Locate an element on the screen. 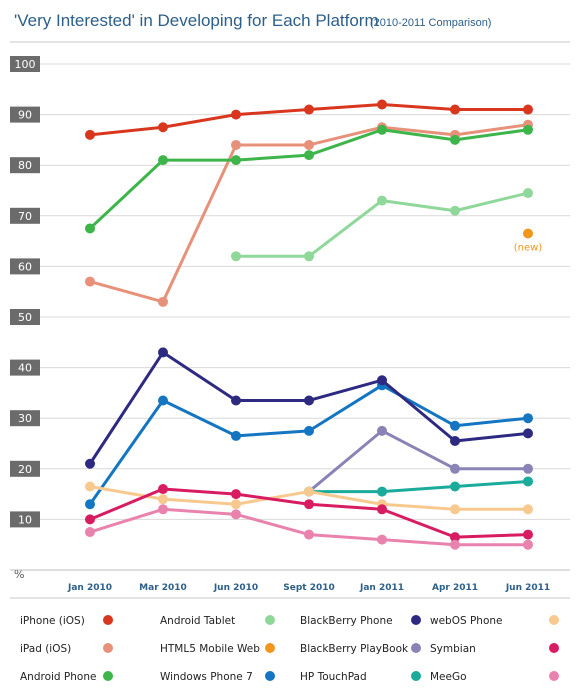  legend-label-2-3: MeeGo is located at coordinates (448, 677).